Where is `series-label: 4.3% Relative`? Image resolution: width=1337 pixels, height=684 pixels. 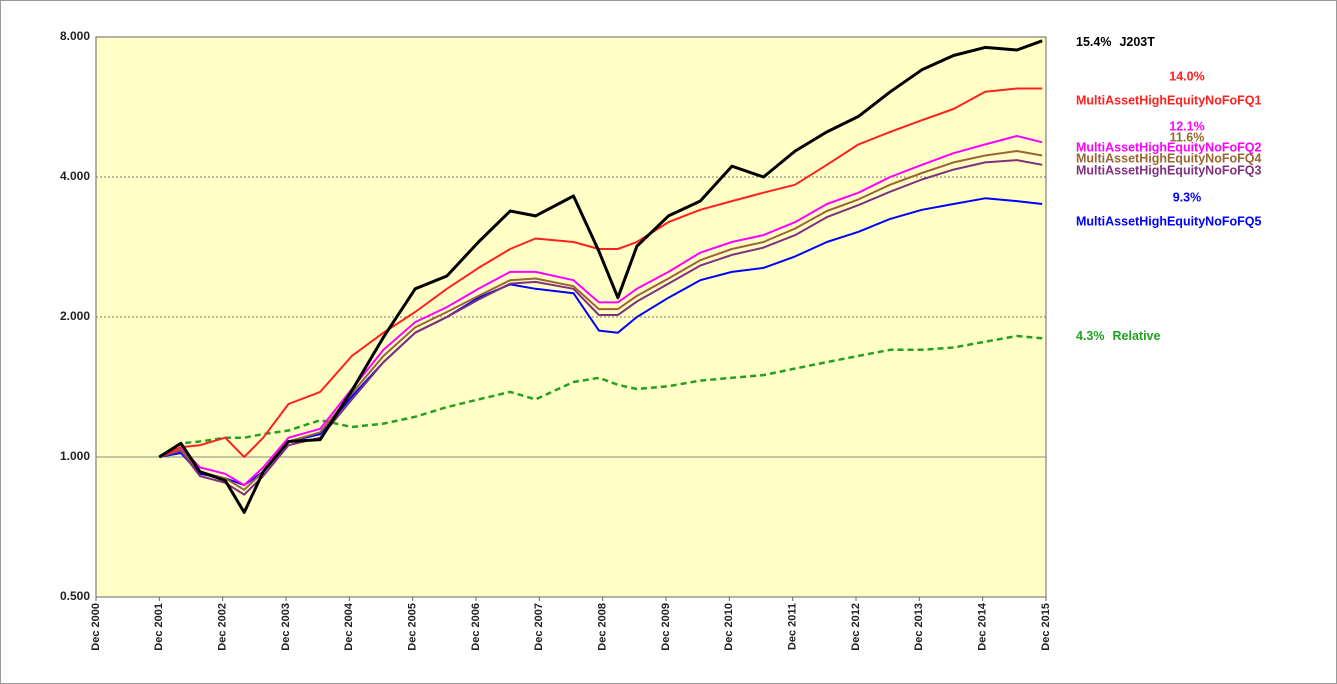 series-label: 4.3% Relative is located at coordinates (1118, 336).